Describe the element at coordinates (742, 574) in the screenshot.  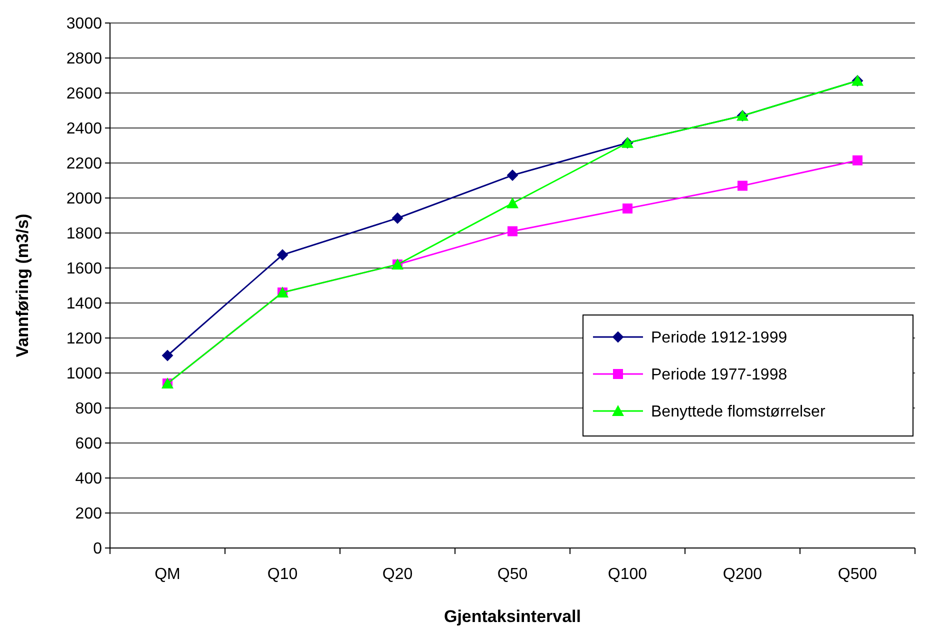
I see `x-tick-label: Q200` at that location.